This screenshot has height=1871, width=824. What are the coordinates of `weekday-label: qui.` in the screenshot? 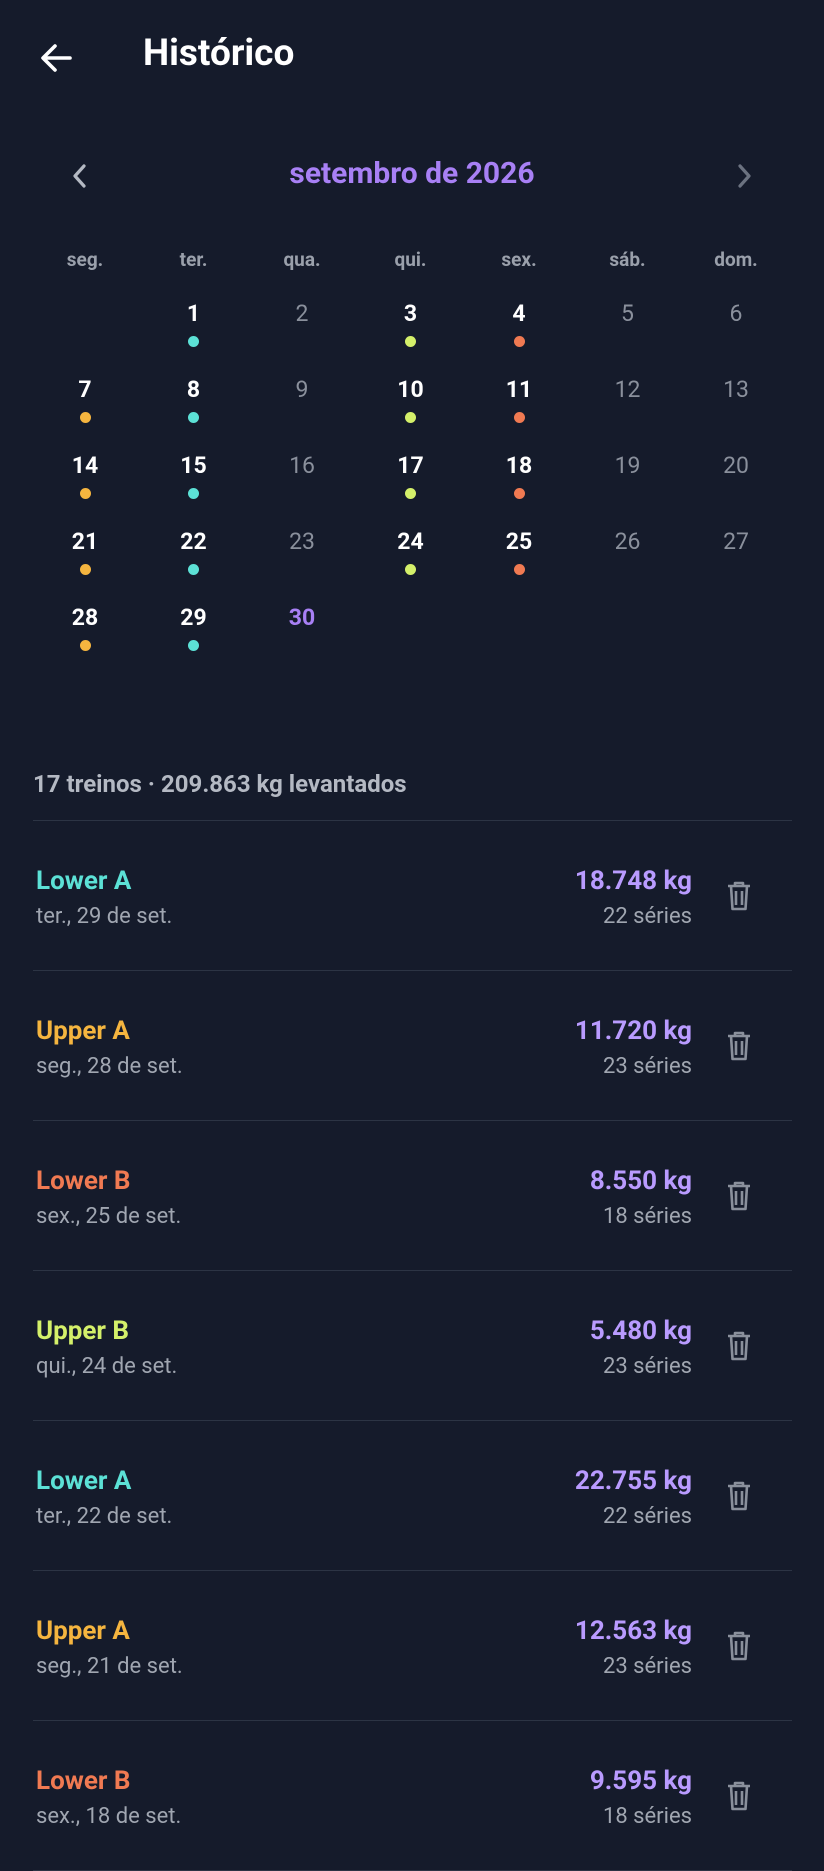 It's located at (410, 259).